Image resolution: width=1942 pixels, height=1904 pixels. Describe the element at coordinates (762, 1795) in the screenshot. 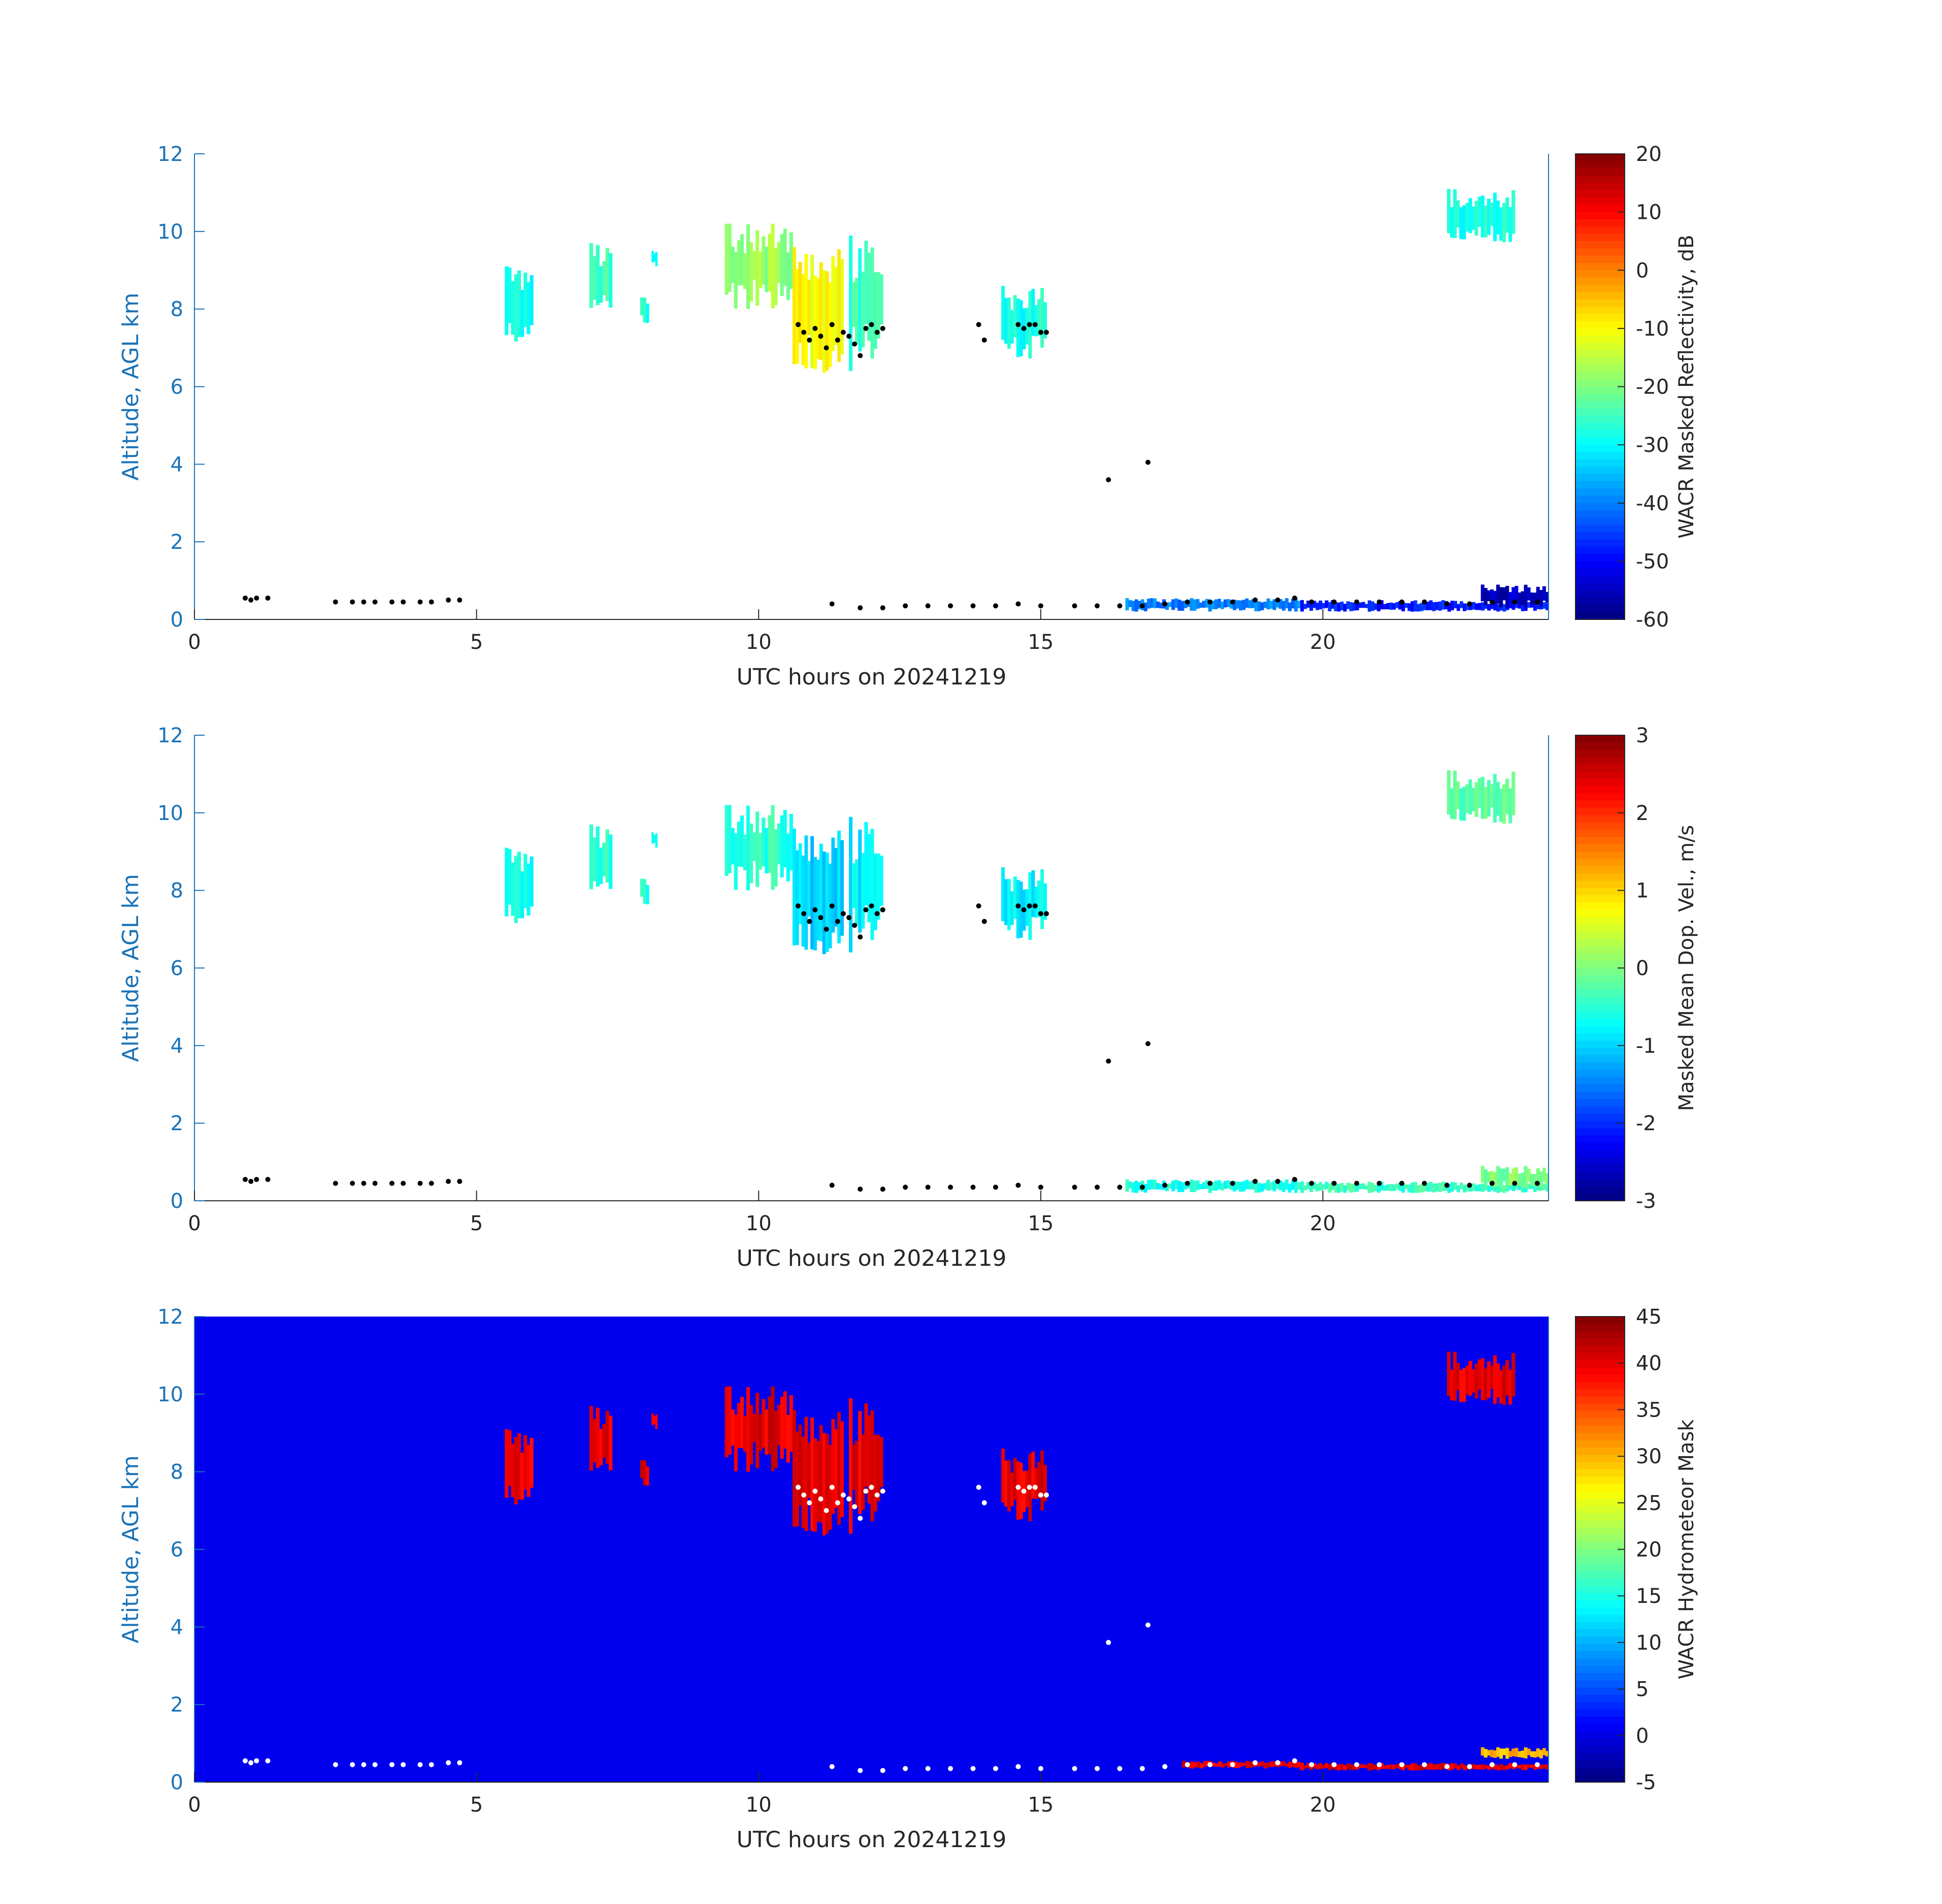

I see `x-ticks: 0 5 10 15 20` at that location.